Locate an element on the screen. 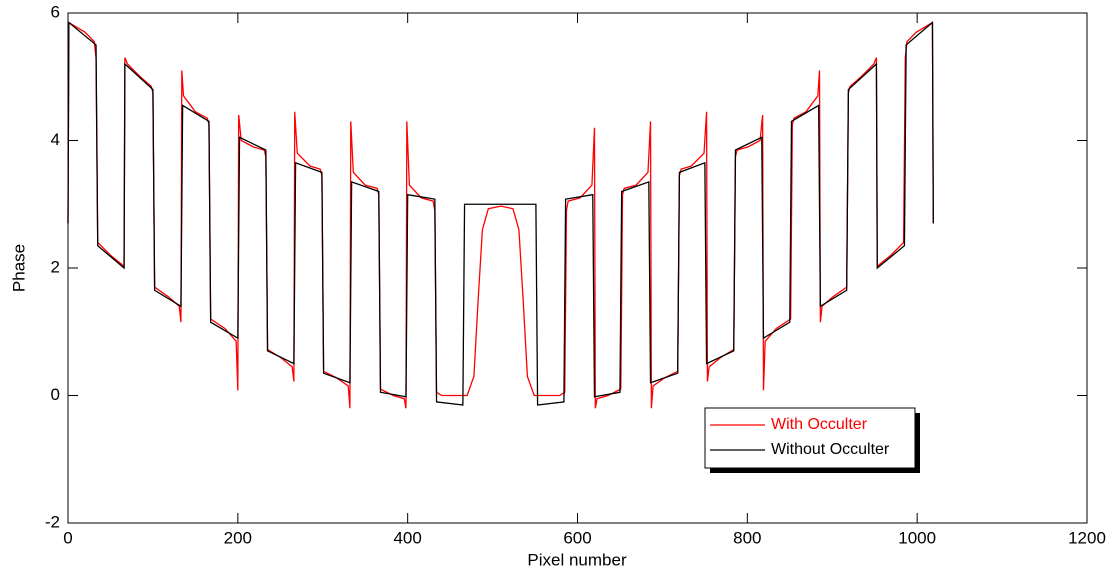  x-tick-label: 0 is located at coordinates (67, 537).